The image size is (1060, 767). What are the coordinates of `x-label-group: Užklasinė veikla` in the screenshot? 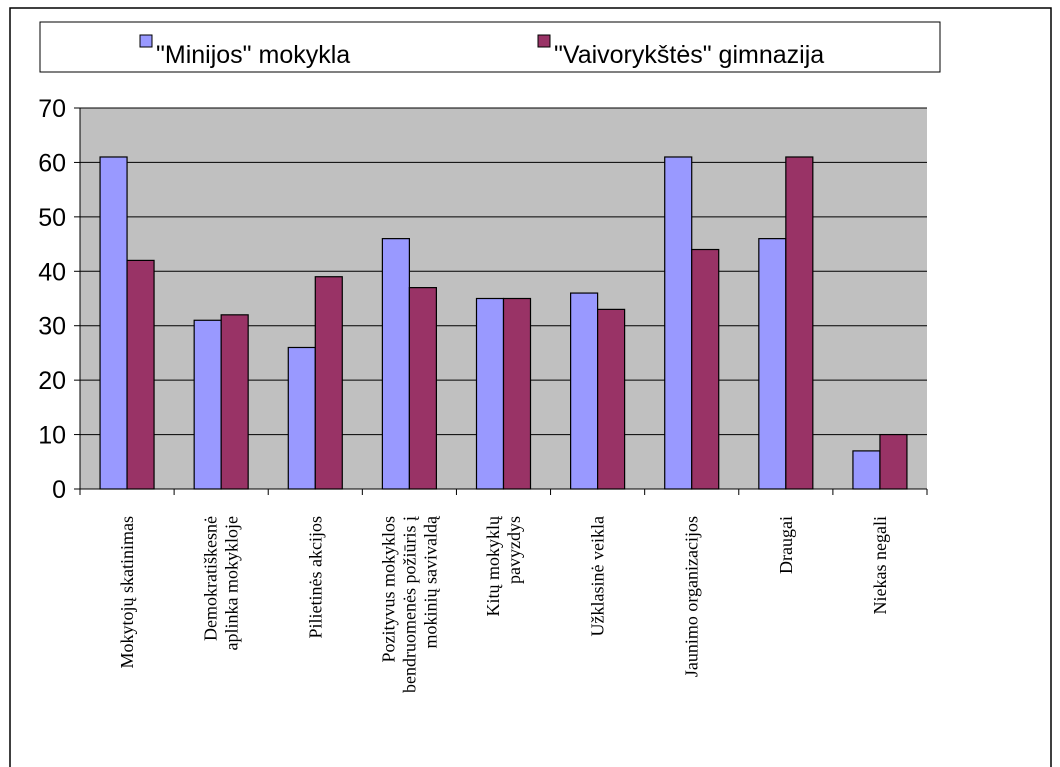 It's located at (598, 576).